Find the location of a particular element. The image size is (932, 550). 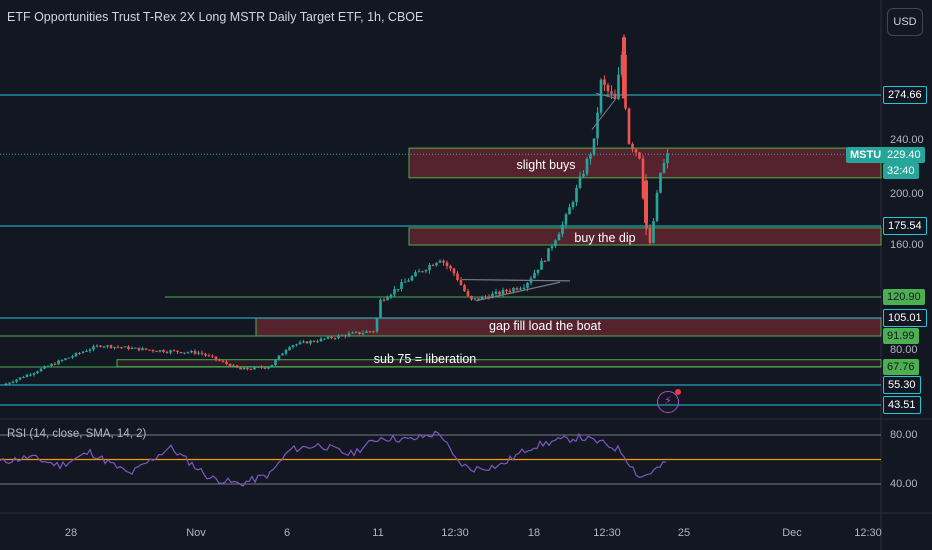

trendline-support is located at coordinates (518, 291).